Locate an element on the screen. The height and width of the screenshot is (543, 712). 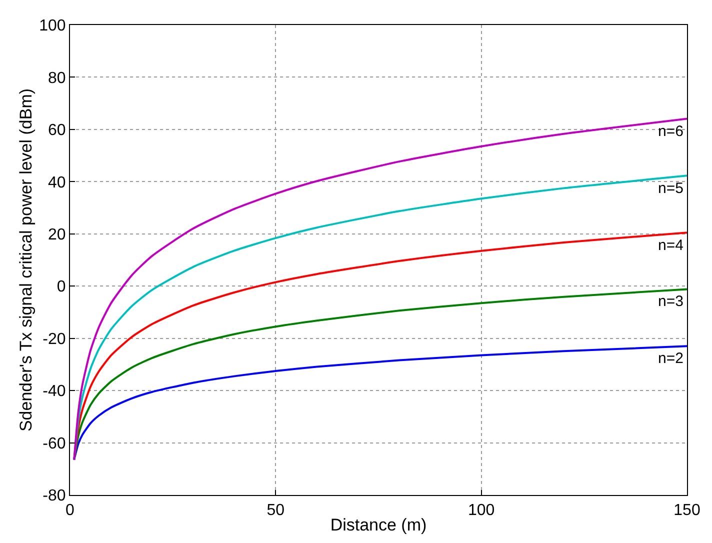
series-label: n=6 is located at coordinates (671, 131).